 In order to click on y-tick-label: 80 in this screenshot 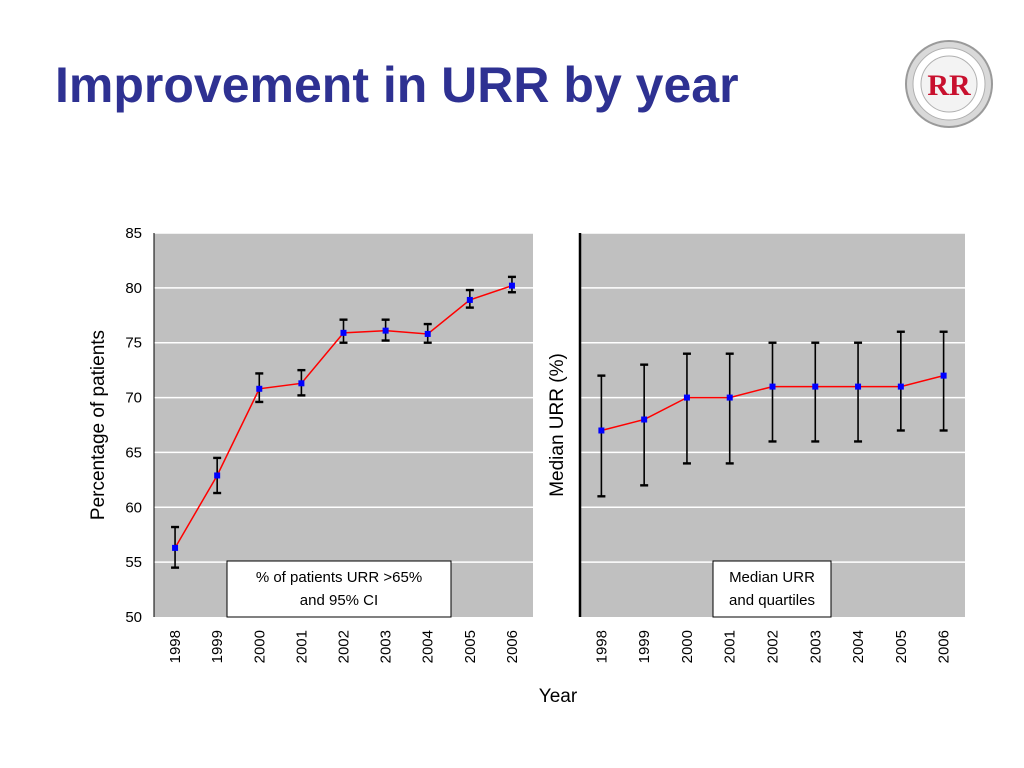, I will do `click(133, 288)`.